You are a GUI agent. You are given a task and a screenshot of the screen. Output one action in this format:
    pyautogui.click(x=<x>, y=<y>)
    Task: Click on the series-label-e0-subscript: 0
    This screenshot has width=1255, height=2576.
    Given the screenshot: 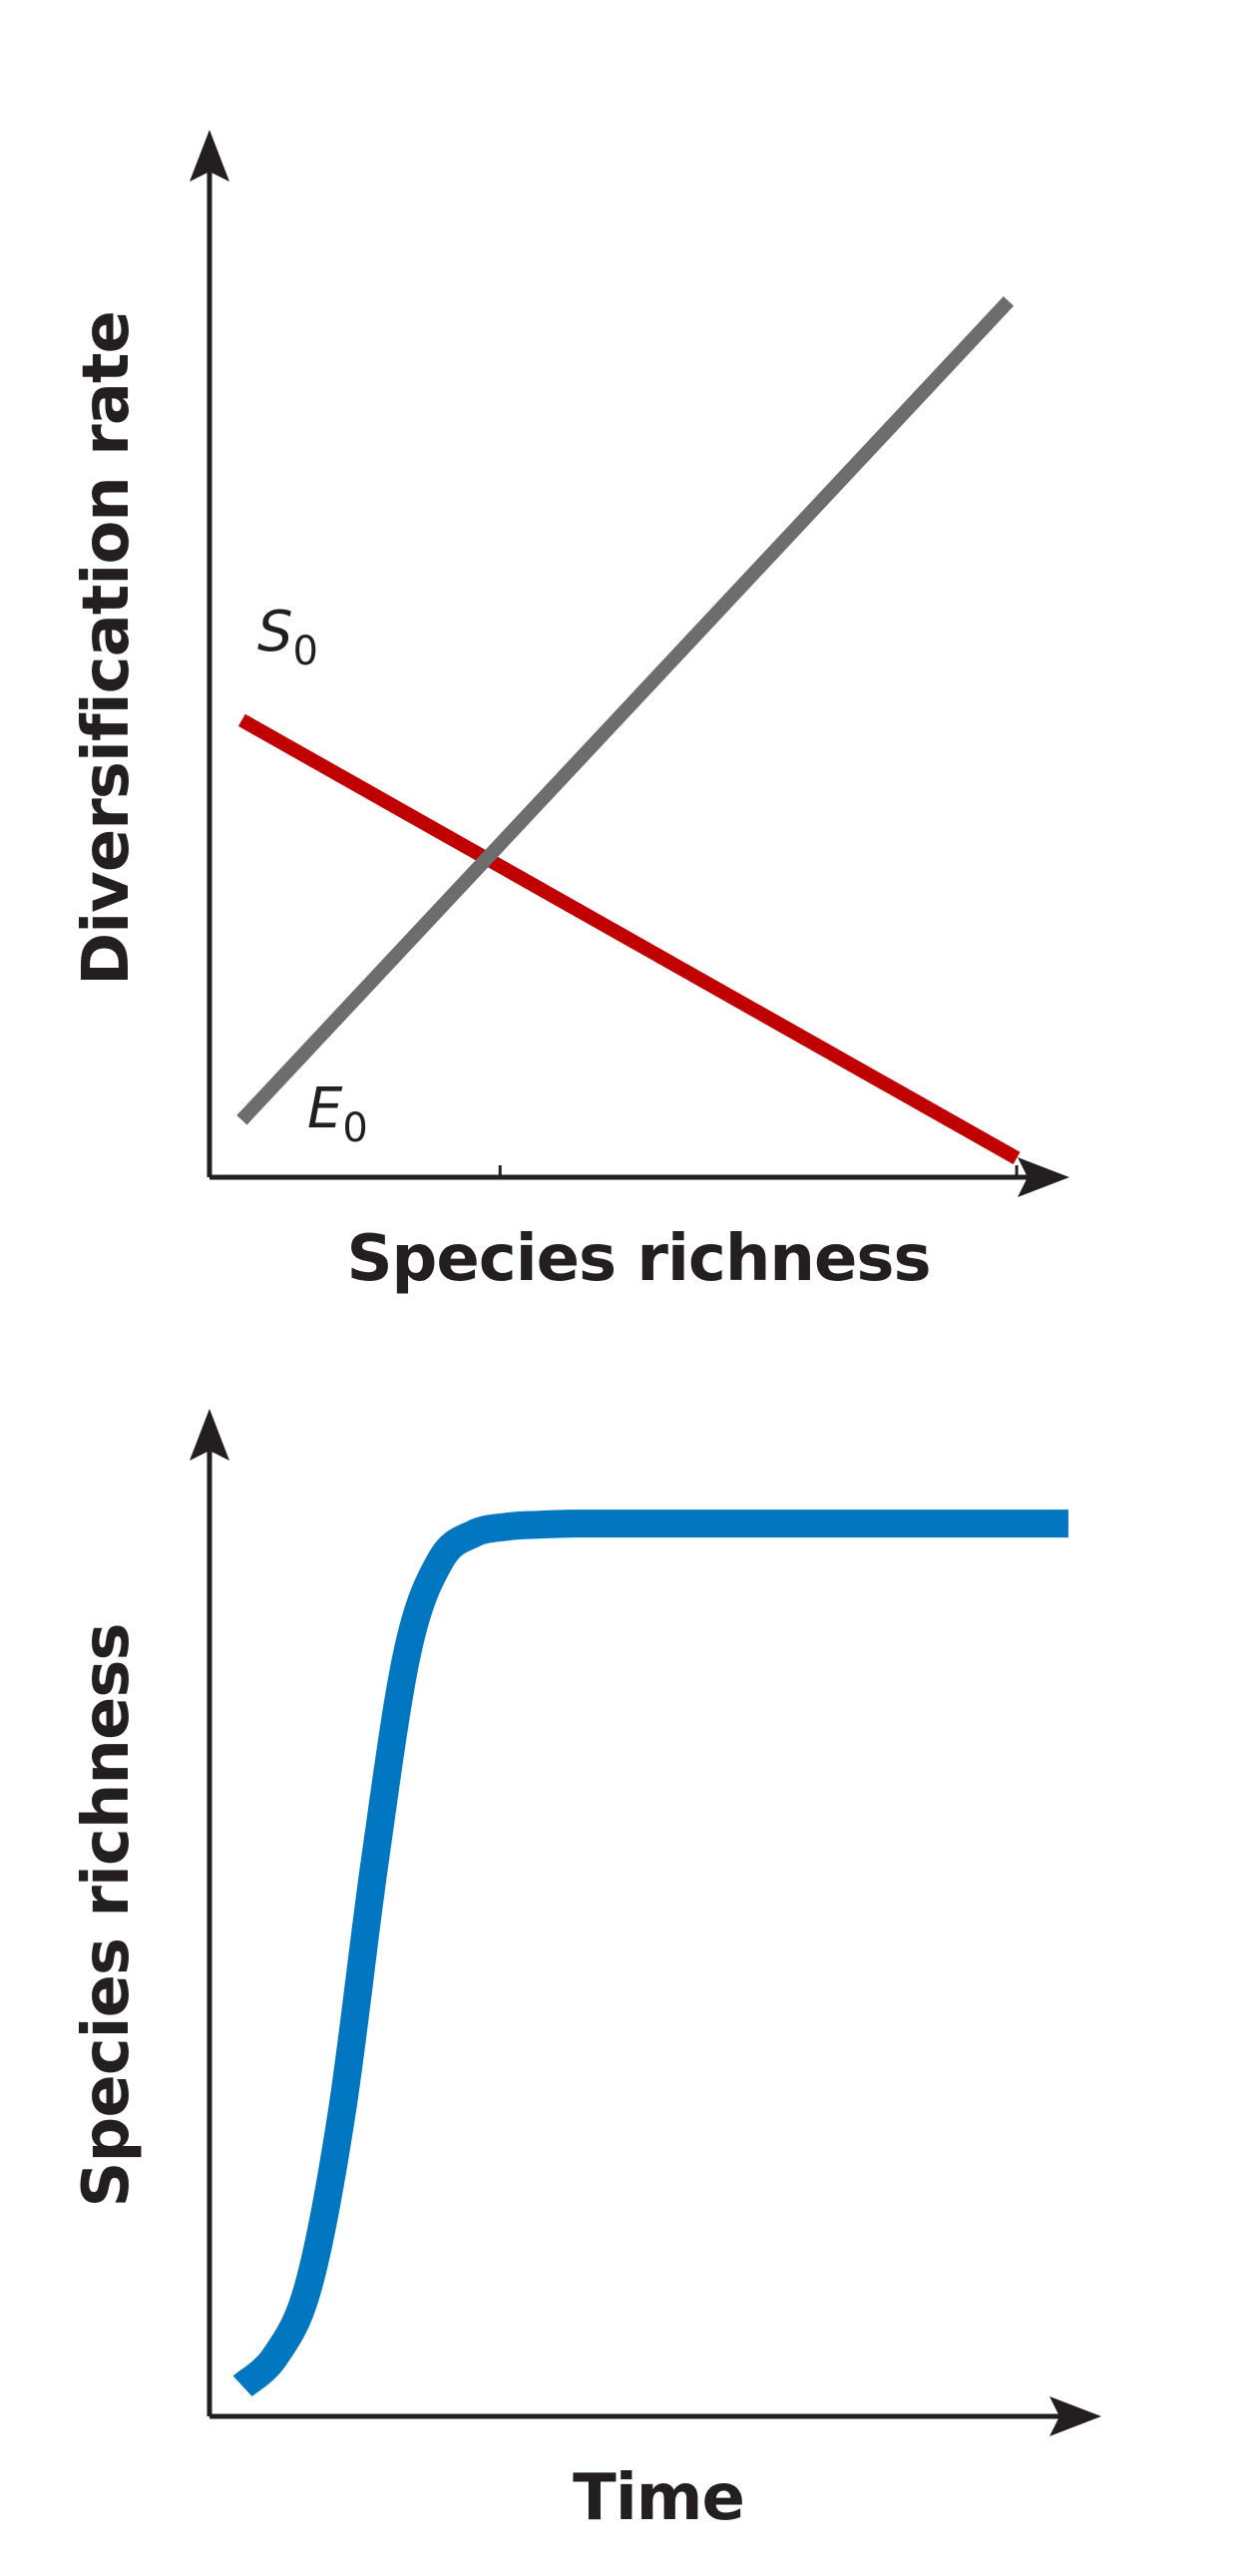 What is the action you would take?
    pyautogui.click(x=354, y=1128)
    